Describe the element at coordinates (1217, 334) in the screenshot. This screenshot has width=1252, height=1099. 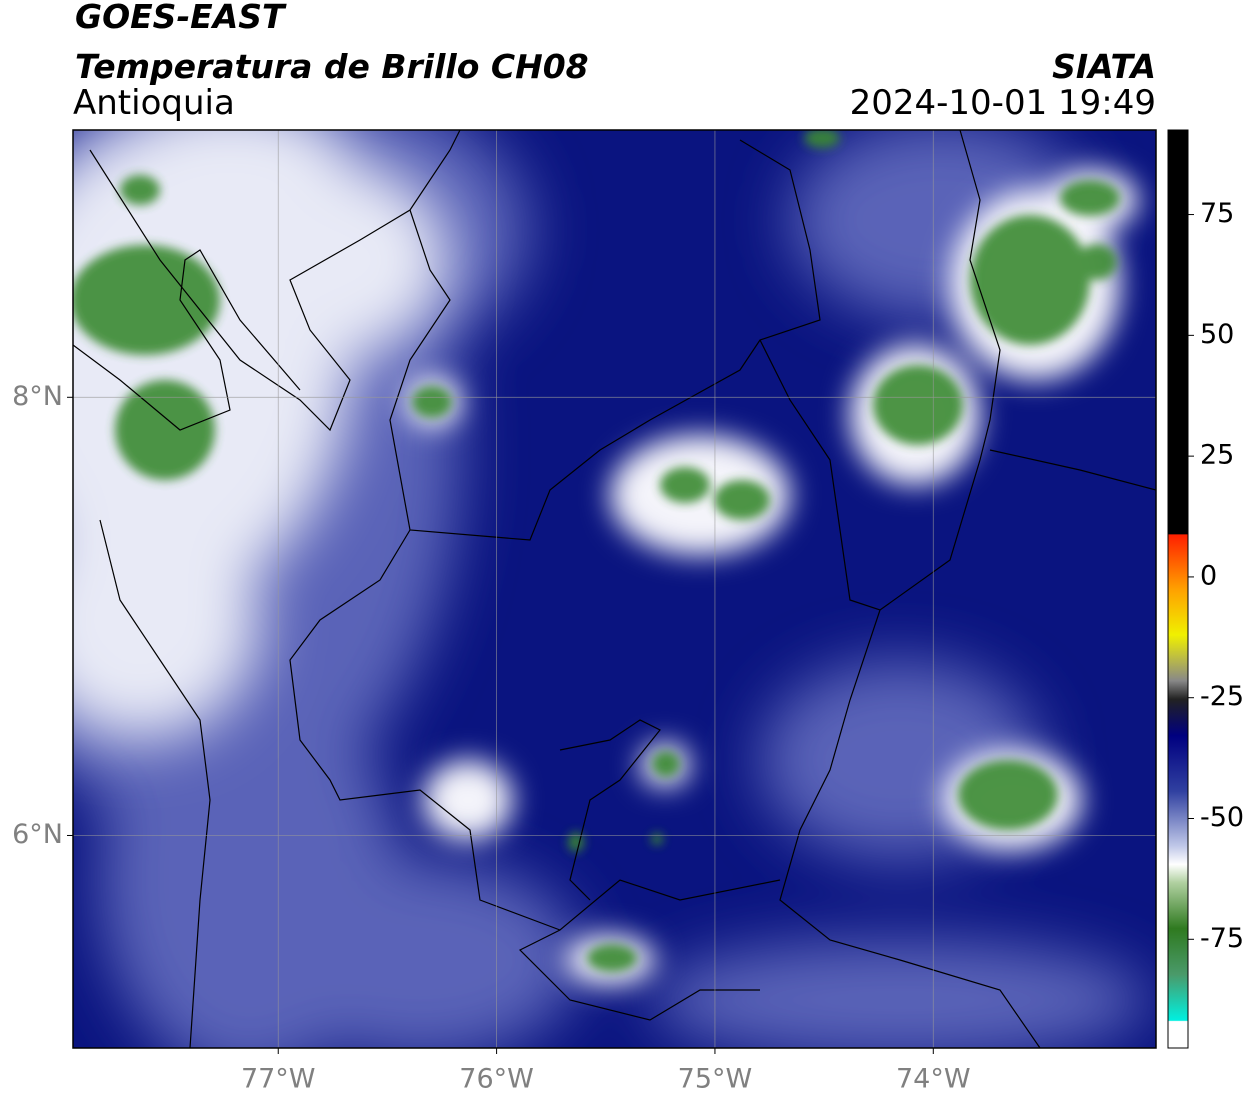
I see `colorbar-label: 50` at that location.